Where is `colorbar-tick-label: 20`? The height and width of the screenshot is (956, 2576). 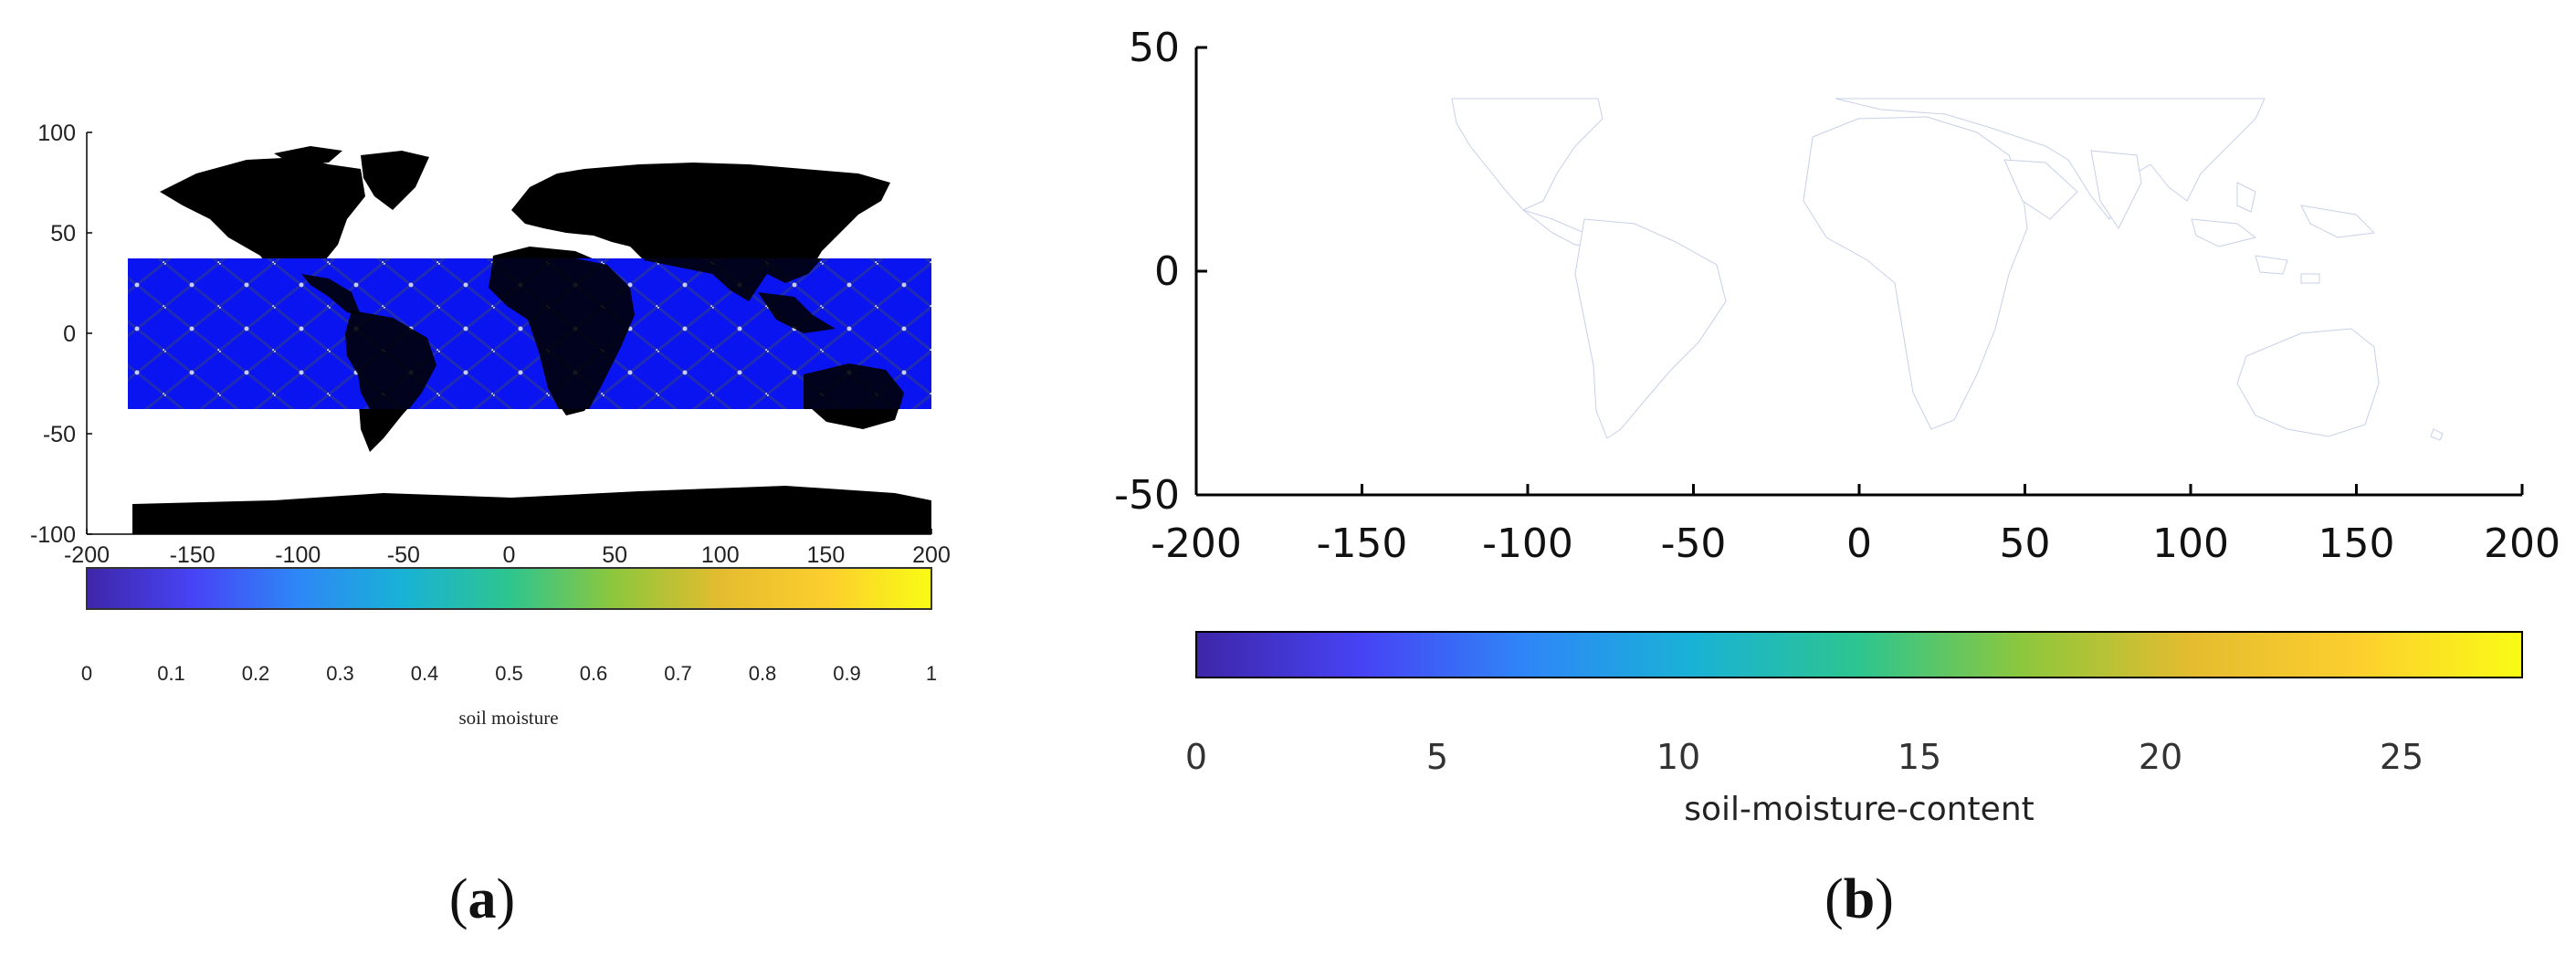 colorbar-tick-label: 20 is located at coordinates (2160, 757).